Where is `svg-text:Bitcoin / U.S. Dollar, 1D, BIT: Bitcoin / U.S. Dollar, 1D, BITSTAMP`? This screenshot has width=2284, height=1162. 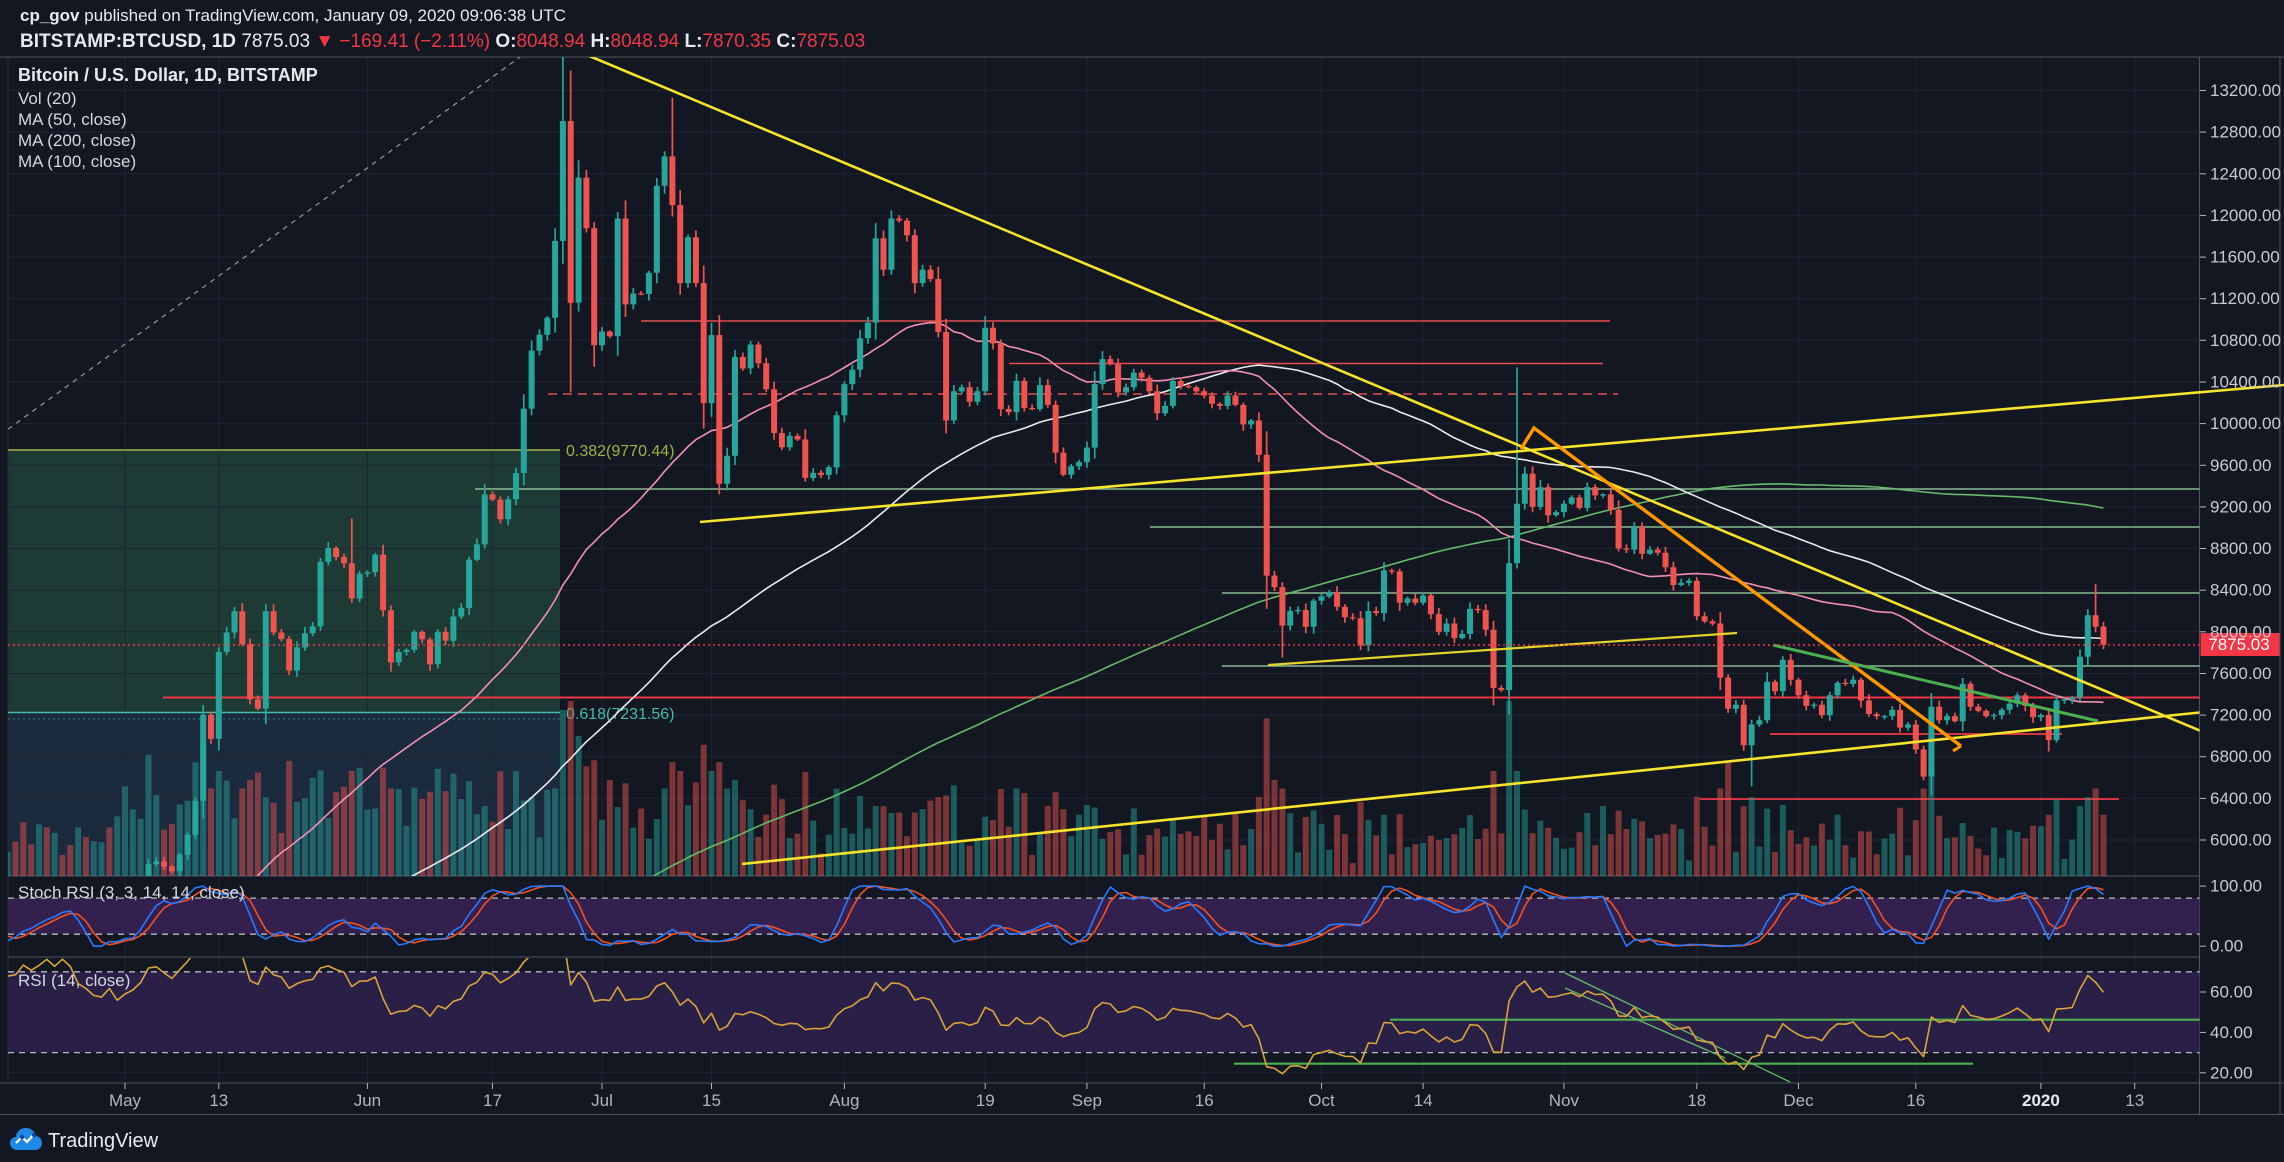
svg-text:Bitcoin / U.S. Dollar, 1D, BIT: Bitcoin / U.S. Dollar, 1D, BITSTAMP is located at coordinates (168, 75).